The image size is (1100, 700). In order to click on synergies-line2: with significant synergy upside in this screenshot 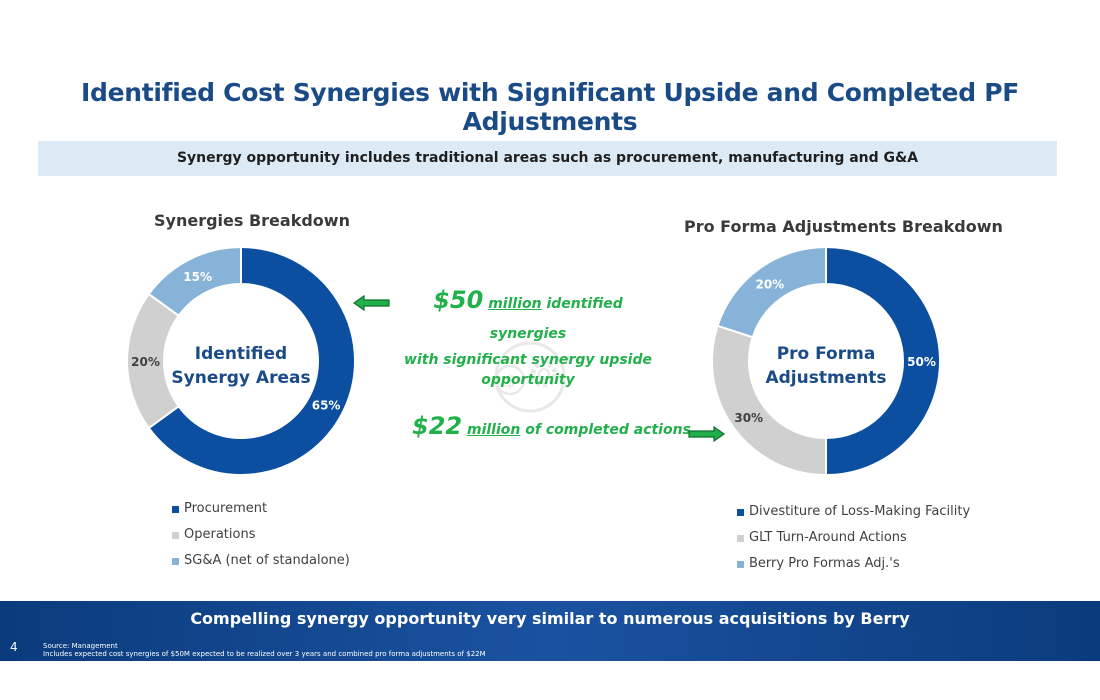, I will do `click(528, 360)`.